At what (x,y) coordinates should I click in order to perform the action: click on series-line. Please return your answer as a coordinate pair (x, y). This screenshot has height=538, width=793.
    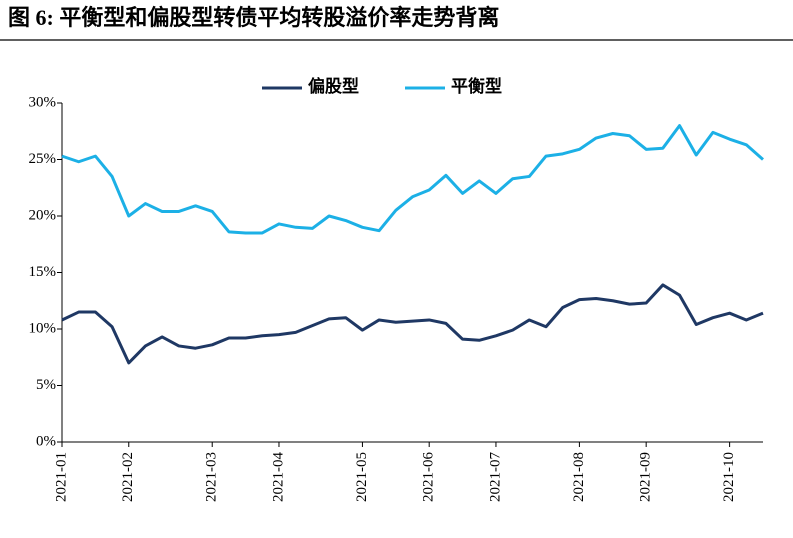
    Looking at the image, I should click on (412, 324).